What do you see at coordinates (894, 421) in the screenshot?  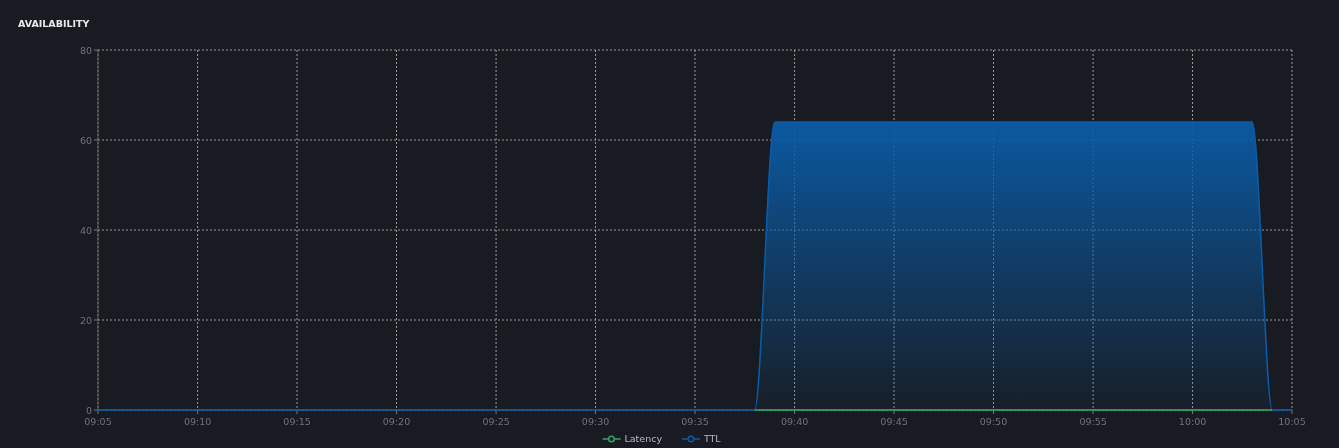 I see `x-tick-label: 09:45` at bounding box center [894, 421].